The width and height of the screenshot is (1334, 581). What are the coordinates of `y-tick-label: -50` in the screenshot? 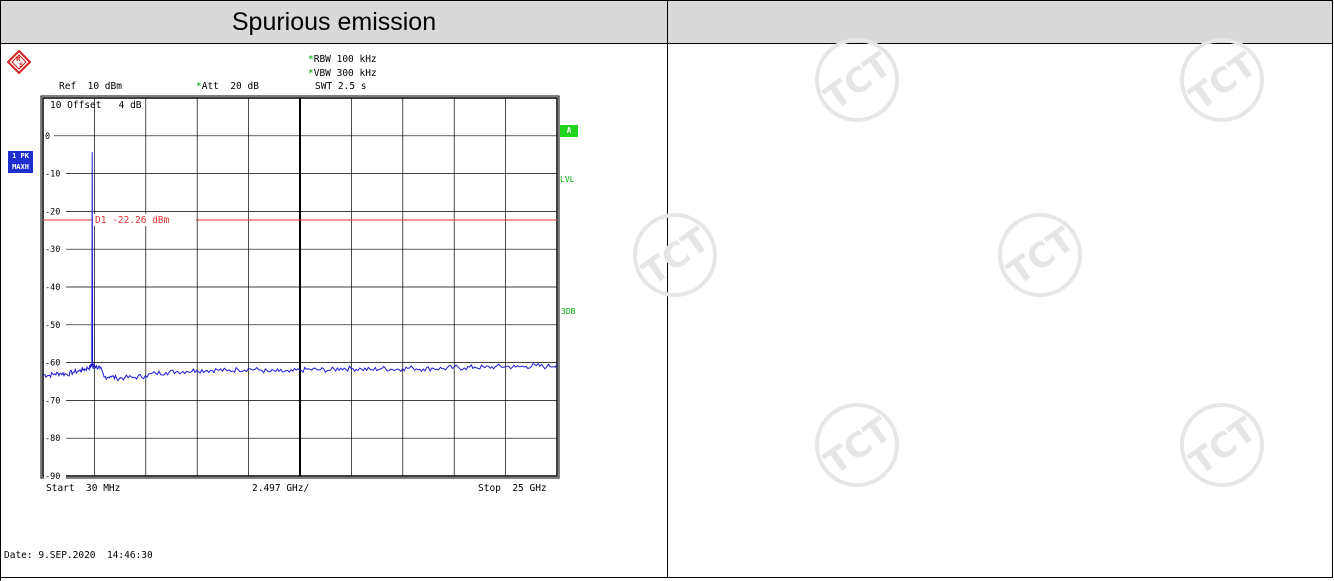 It's located at (52, 326).